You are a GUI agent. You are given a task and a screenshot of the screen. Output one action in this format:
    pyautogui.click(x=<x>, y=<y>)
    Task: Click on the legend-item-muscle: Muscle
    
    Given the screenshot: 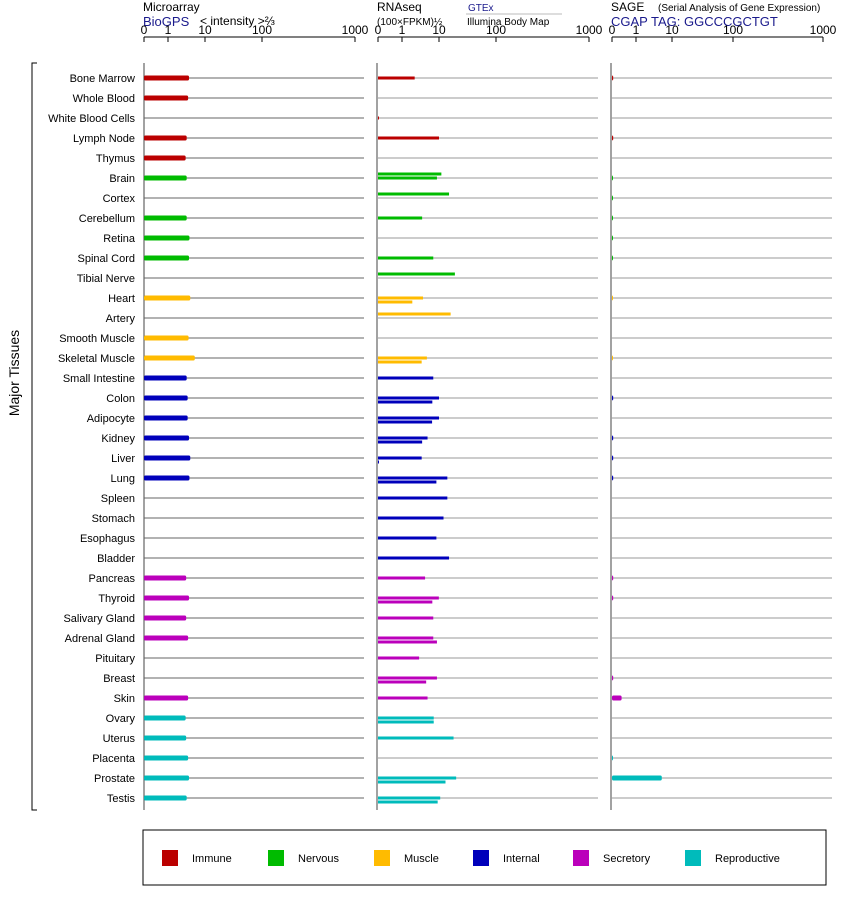 What is the action you would take?
    pyautogui.click(x=406, y=858)
    